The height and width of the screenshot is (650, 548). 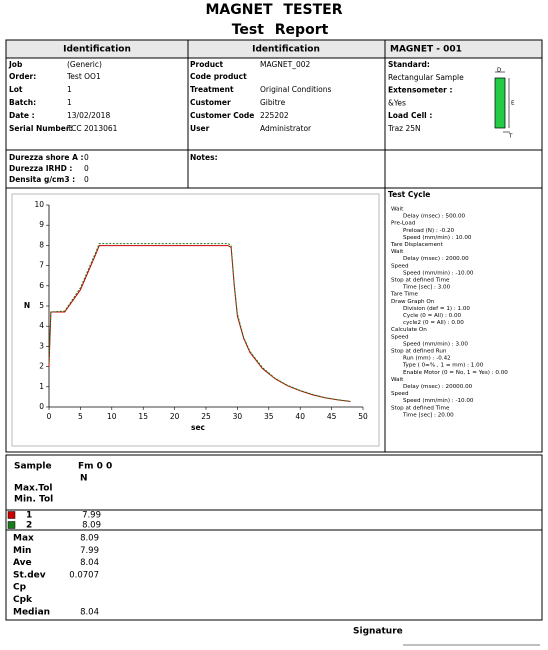 I want to click on stat-label: Ave, so click(x=22, y=563).